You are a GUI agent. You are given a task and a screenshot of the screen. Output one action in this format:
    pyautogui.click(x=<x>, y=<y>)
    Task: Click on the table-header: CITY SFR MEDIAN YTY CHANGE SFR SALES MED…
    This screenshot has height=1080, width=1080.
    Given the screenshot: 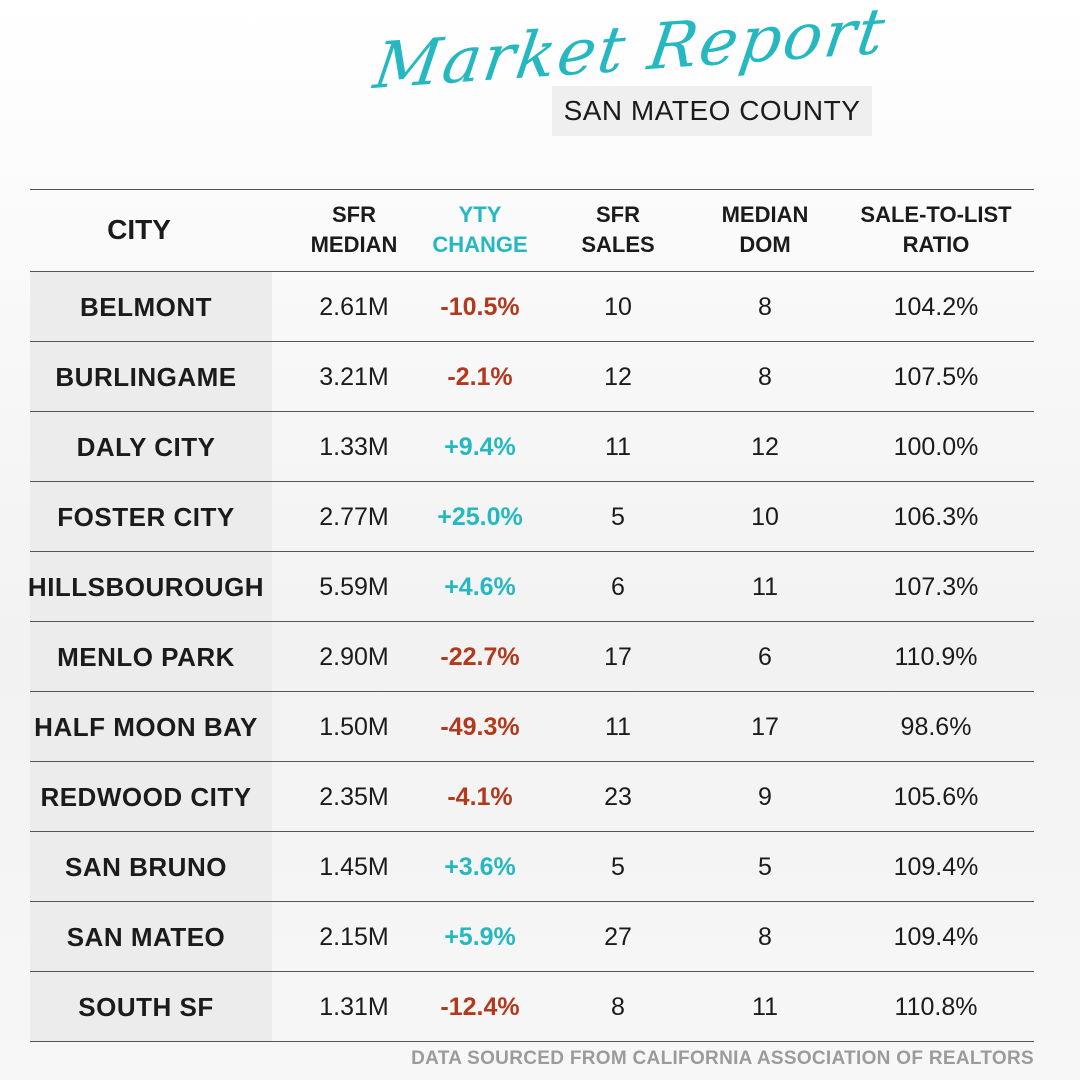 What is the action you would take?
    pyautogui.click(x=532, y=230)
    